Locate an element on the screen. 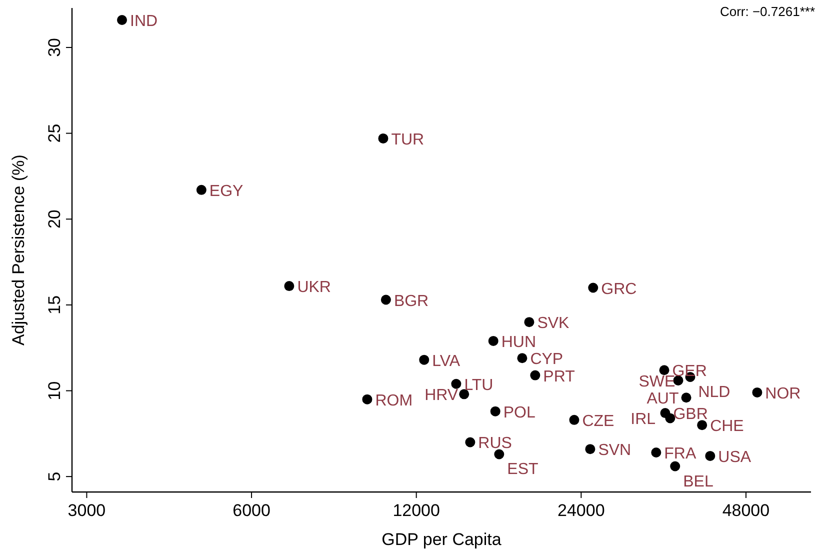 The height and width of the screenshot is (553, 817). x-tick-label: 3000 is located at coordinates (87, 510).